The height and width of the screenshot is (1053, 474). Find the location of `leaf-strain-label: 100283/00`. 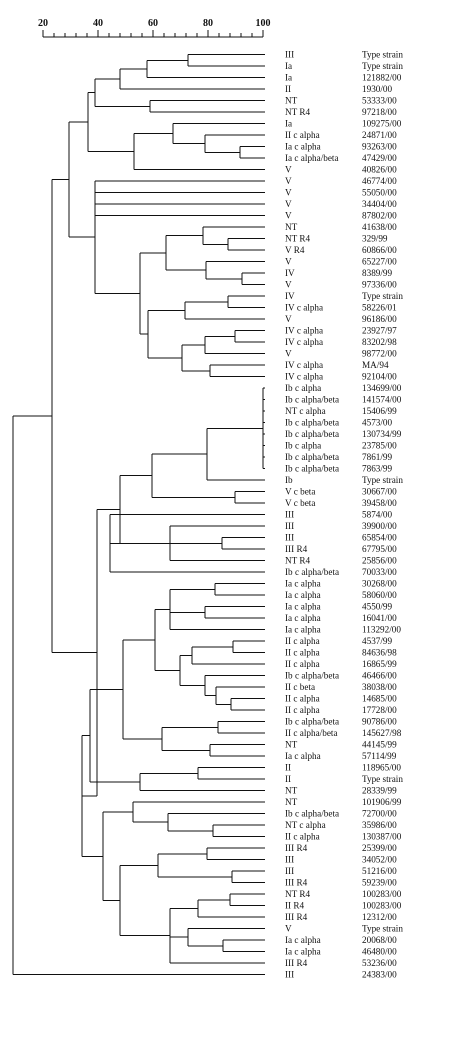

leaf-strain-label: 100283/00 is located at coordinates (382, 906).